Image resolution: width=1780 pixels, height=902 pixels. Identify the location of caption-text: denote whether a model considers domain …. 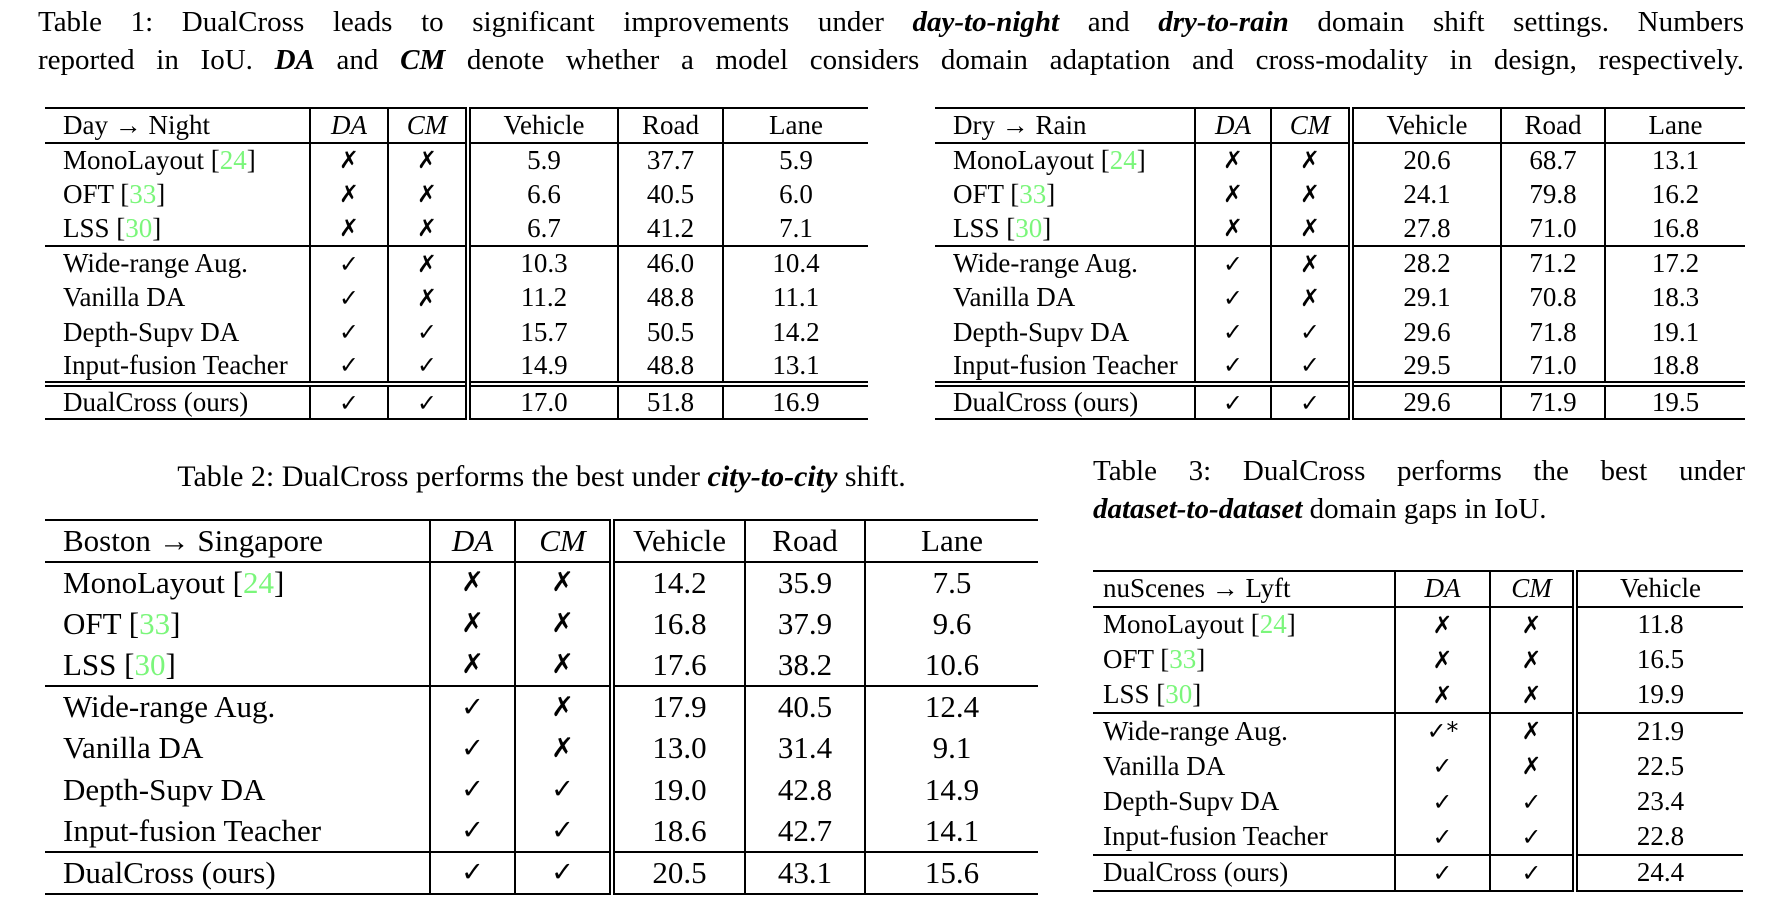
(1094, 60).